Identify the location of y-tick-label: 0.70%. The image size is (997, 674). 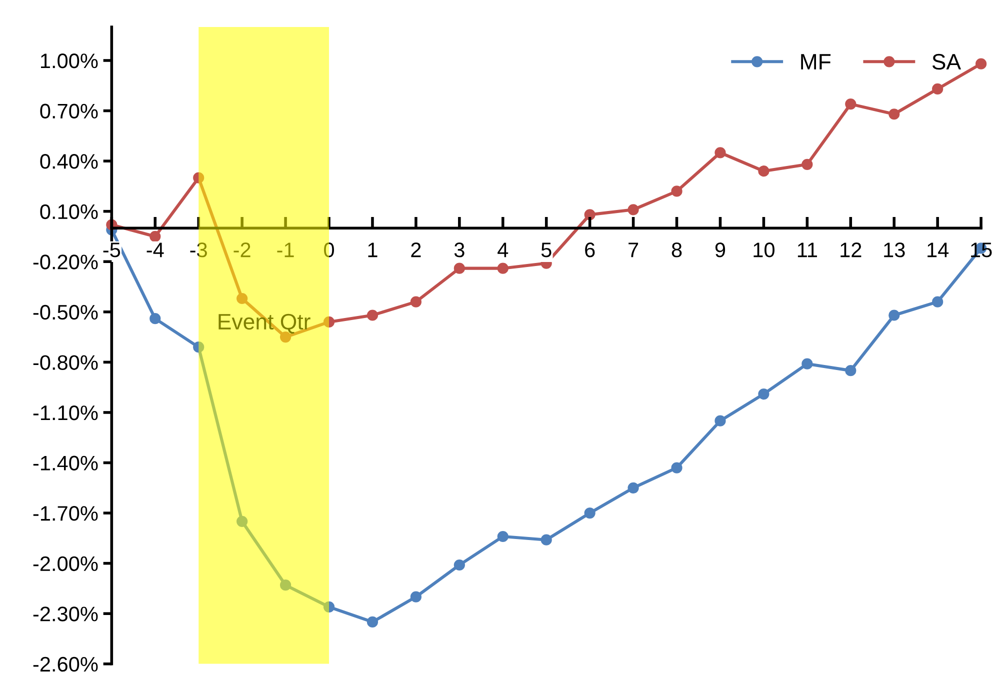
(69, 111).